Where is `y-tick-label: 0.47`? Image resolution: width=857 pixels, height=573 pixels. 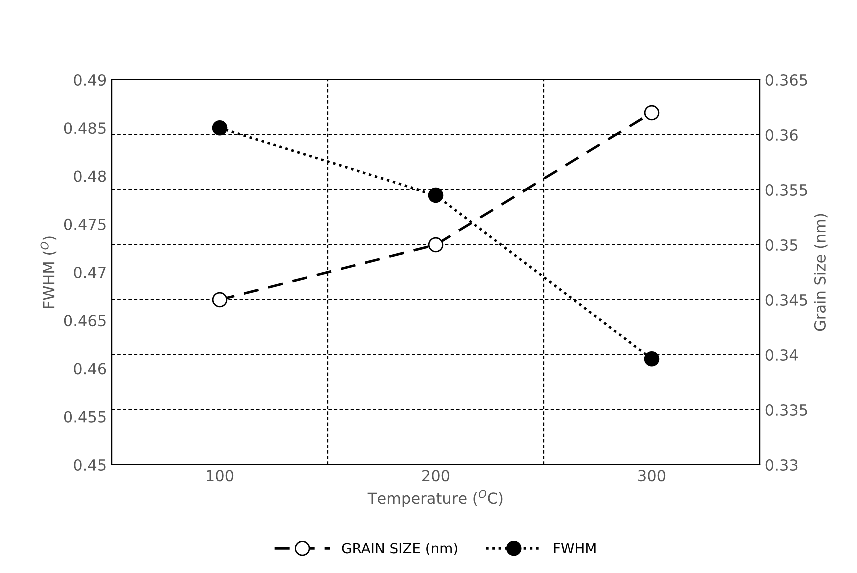 y-tick-label: 0.47 is located at coordinates (90, 272).